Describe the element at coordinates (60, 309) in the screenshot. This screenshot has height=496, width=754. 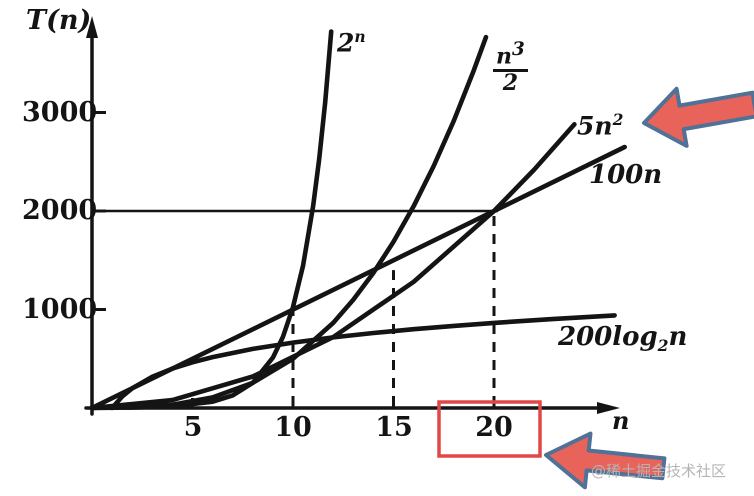
I see `y-tick-label-1000: 1000` at that location.